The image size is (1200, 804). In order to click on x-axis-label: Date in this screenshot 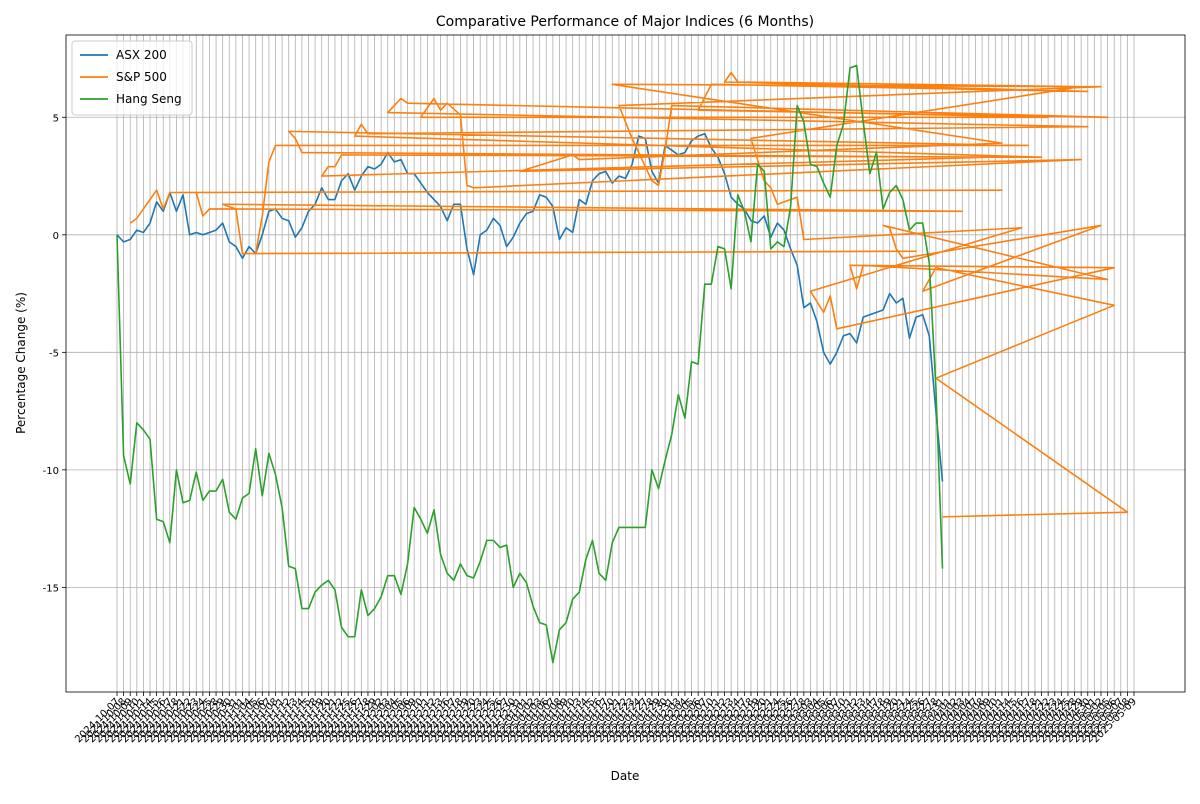, I will do `click(625, 776)`.